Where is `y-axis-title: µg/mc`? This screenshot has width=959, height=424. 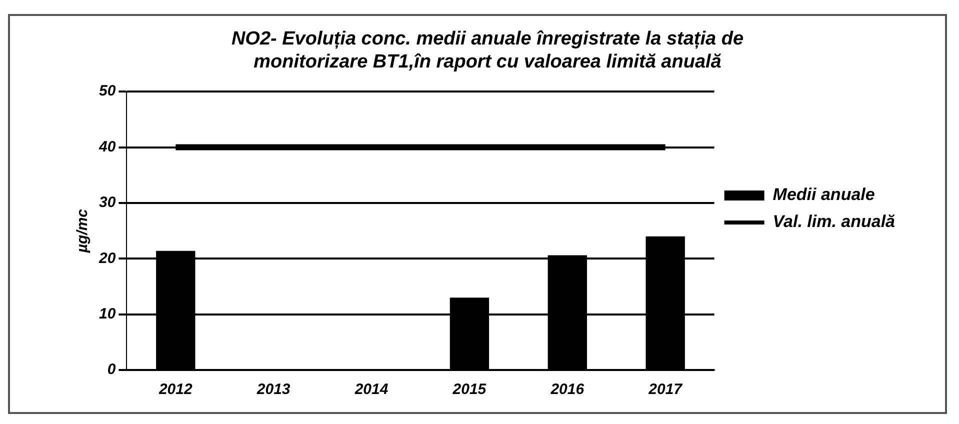
y-axis-title: µg/mc is located at coordinates (83, 231).